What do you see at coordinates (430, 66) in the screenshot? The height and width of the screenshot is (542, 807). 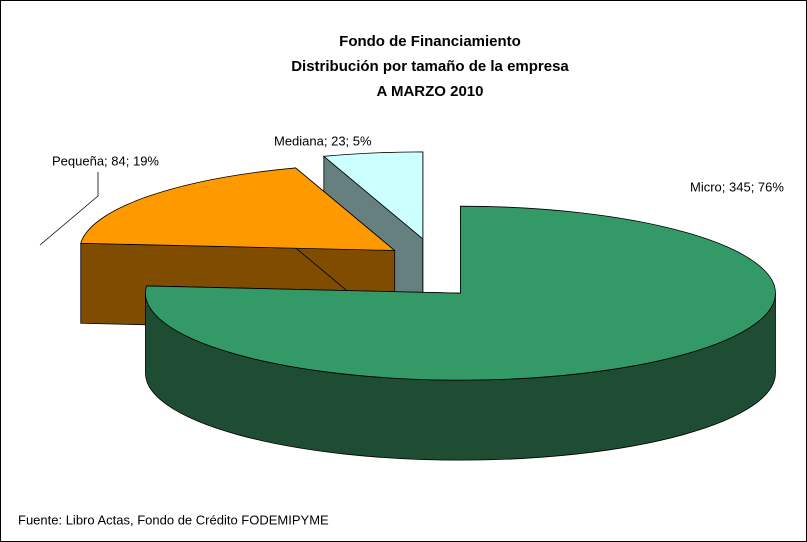 I see `chart-title: Distribución por tamaño de la empresa` at bounding box center [430, 66].